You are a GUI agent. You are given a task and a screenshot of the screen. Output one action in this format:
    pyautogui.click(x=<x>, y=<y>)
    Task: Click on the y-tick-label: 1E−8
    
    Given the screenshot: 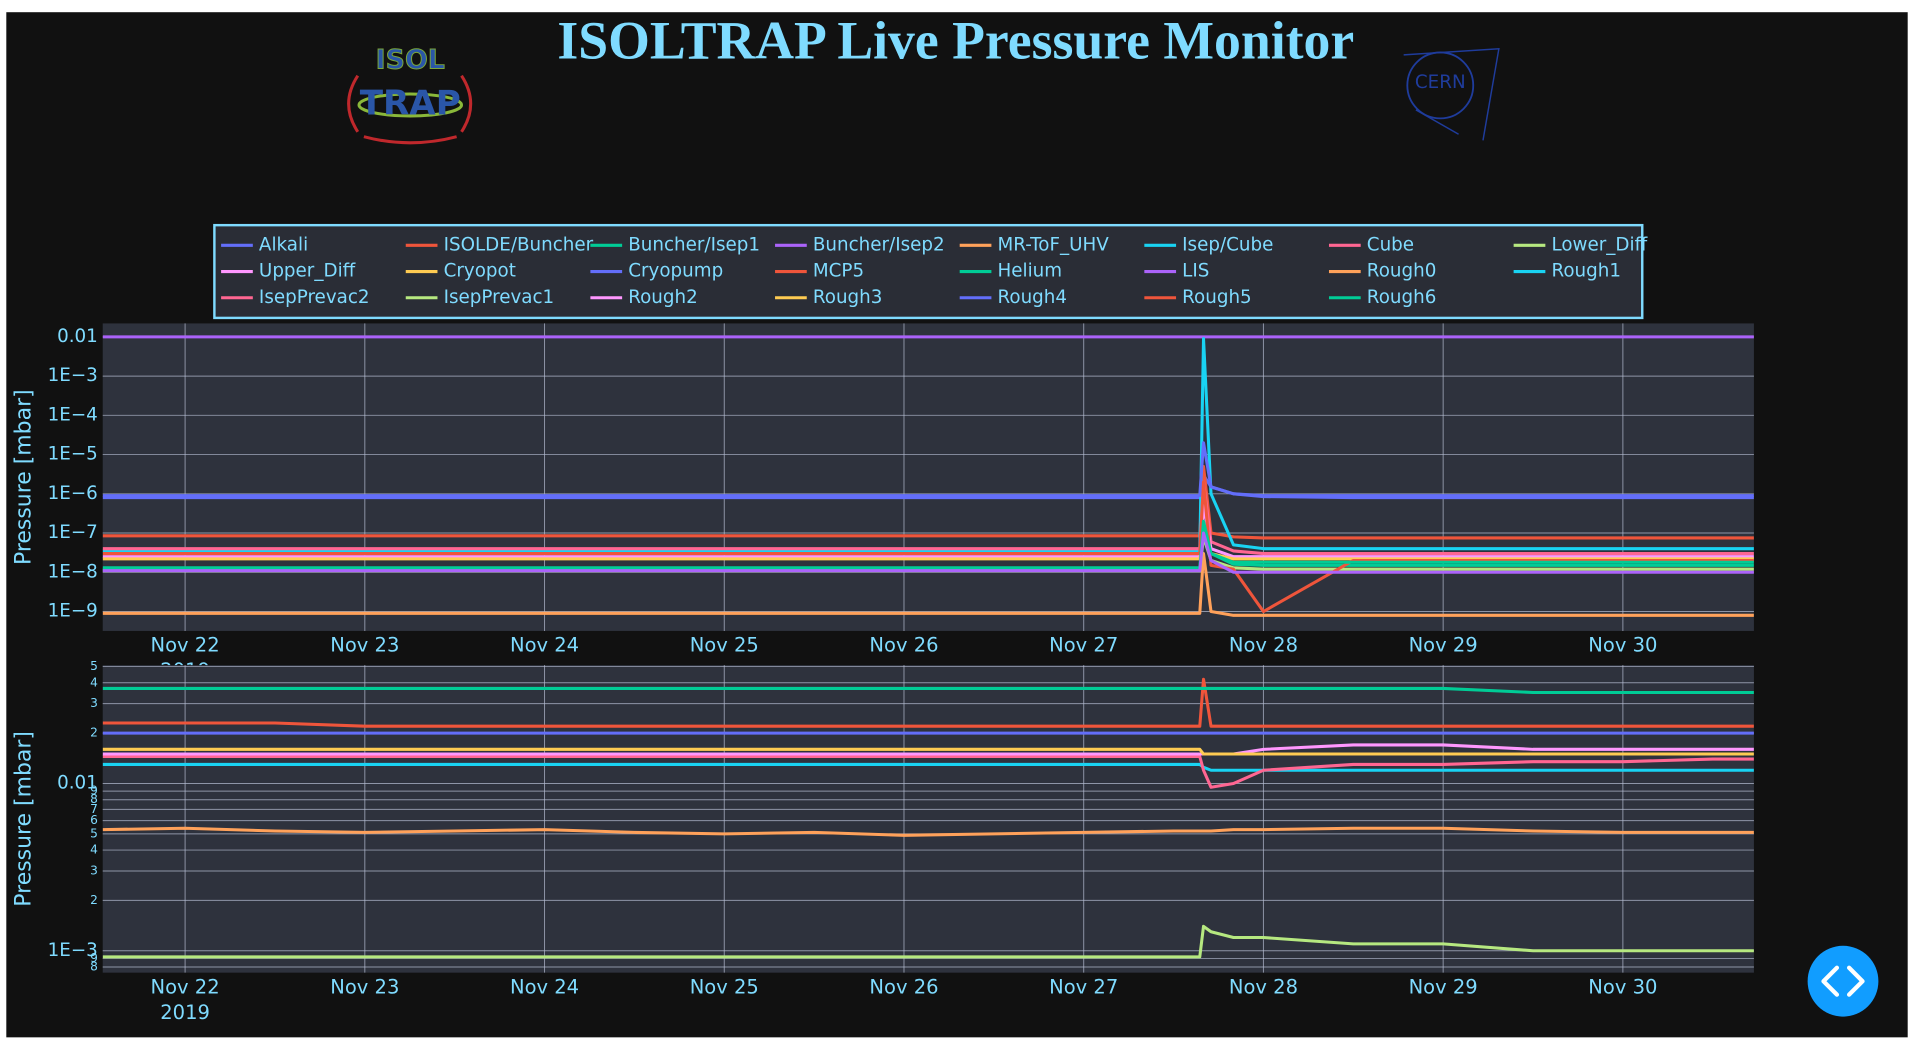 What is the action you would take?
    pyautogui.click(x=73, y=571)
    